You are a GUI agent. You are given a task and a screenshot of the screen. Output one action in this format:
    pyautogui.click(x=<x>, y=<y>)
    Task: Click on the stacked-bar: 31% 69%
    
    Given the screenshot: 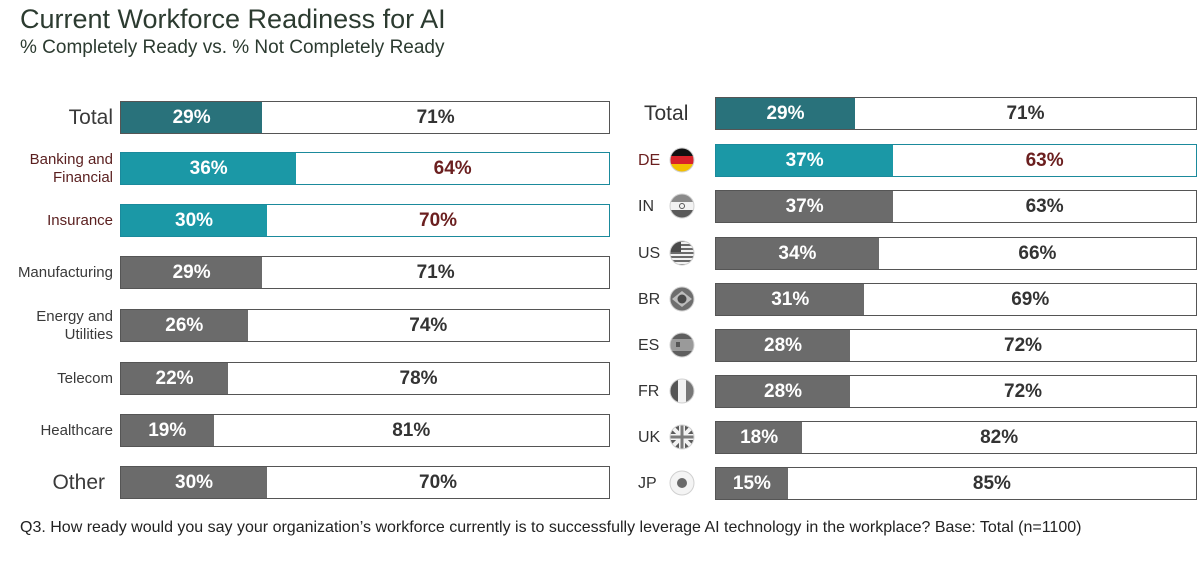 What is the action you would take?
    pyautogui.click(x=956, y=299)
    